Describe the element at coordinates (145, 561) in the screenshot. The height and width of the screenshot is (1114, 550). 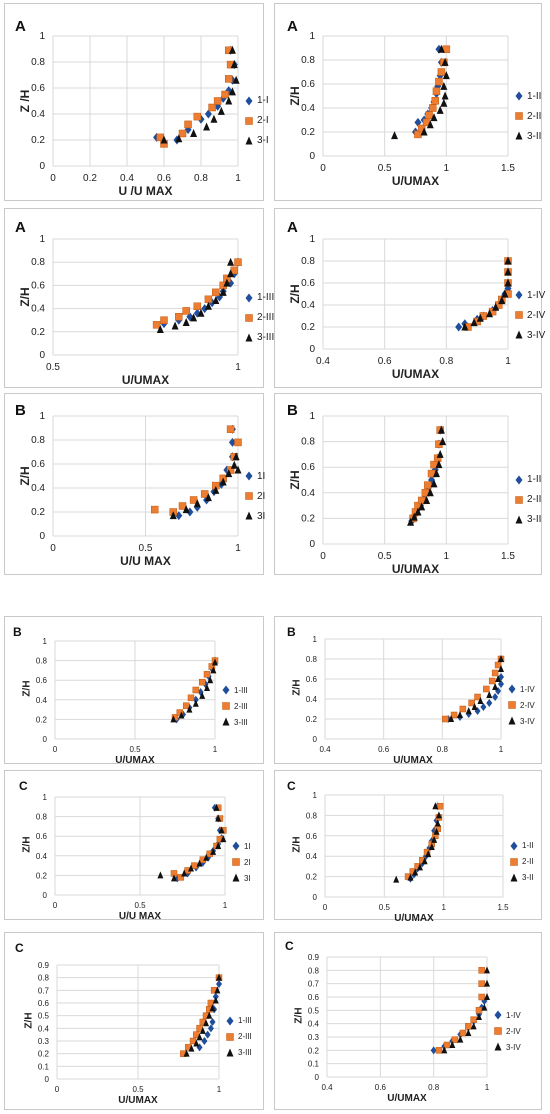
I see `x-axis-label: U/U MAX` at that location.